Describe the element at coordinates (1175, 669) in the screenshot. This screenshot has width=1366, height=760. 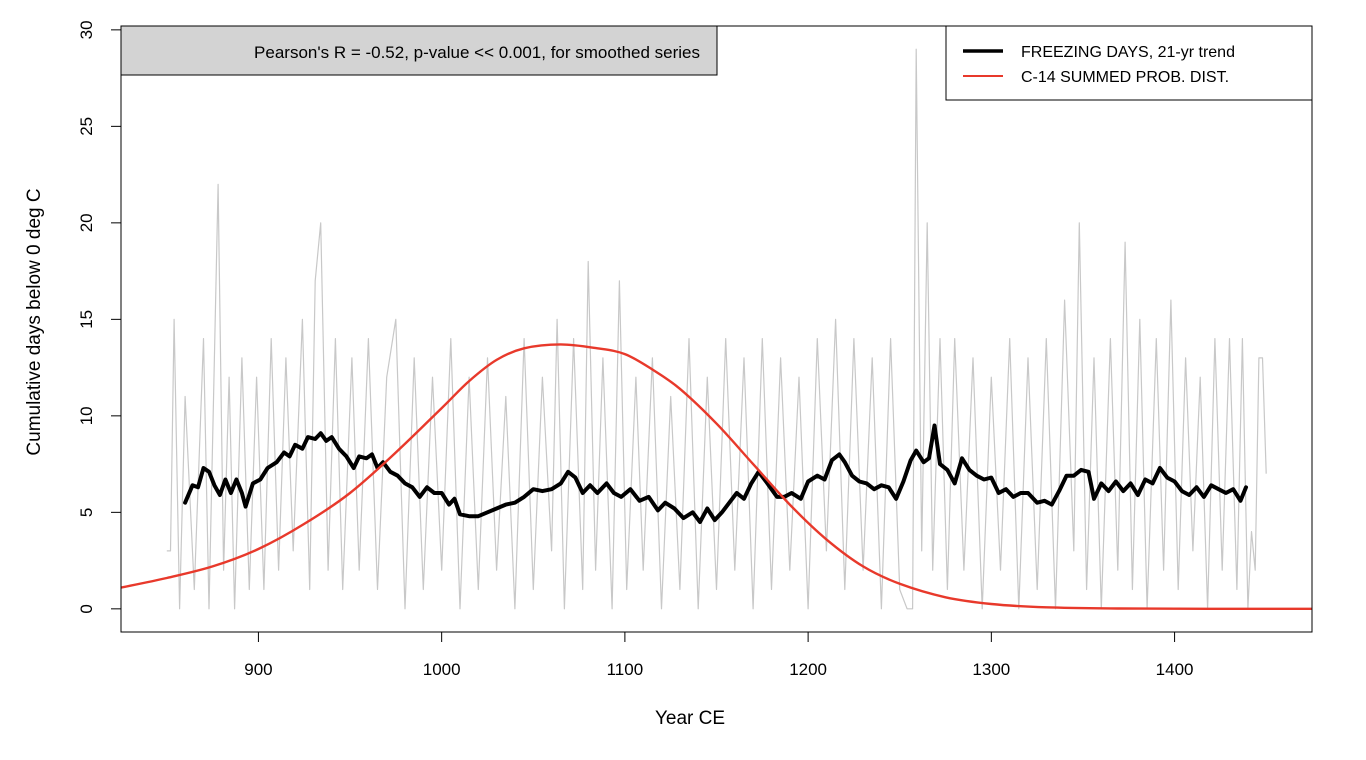
I see `x-tick-label: 1400` at that location.